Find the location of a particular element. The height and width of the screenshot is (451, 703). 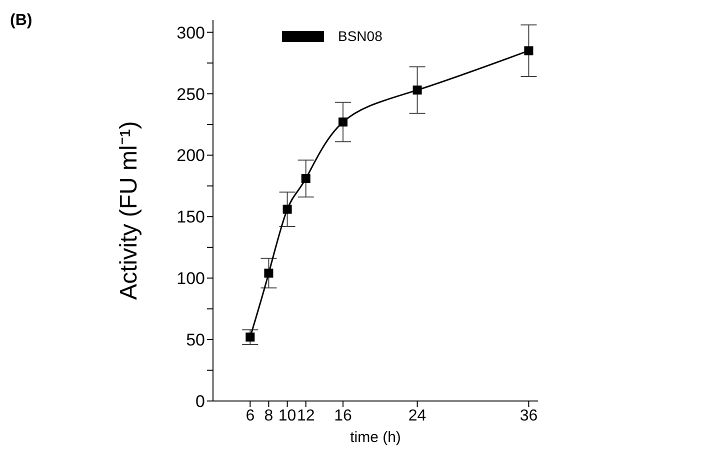

y-tick-label: 200 is located at coordinates (190, 156).